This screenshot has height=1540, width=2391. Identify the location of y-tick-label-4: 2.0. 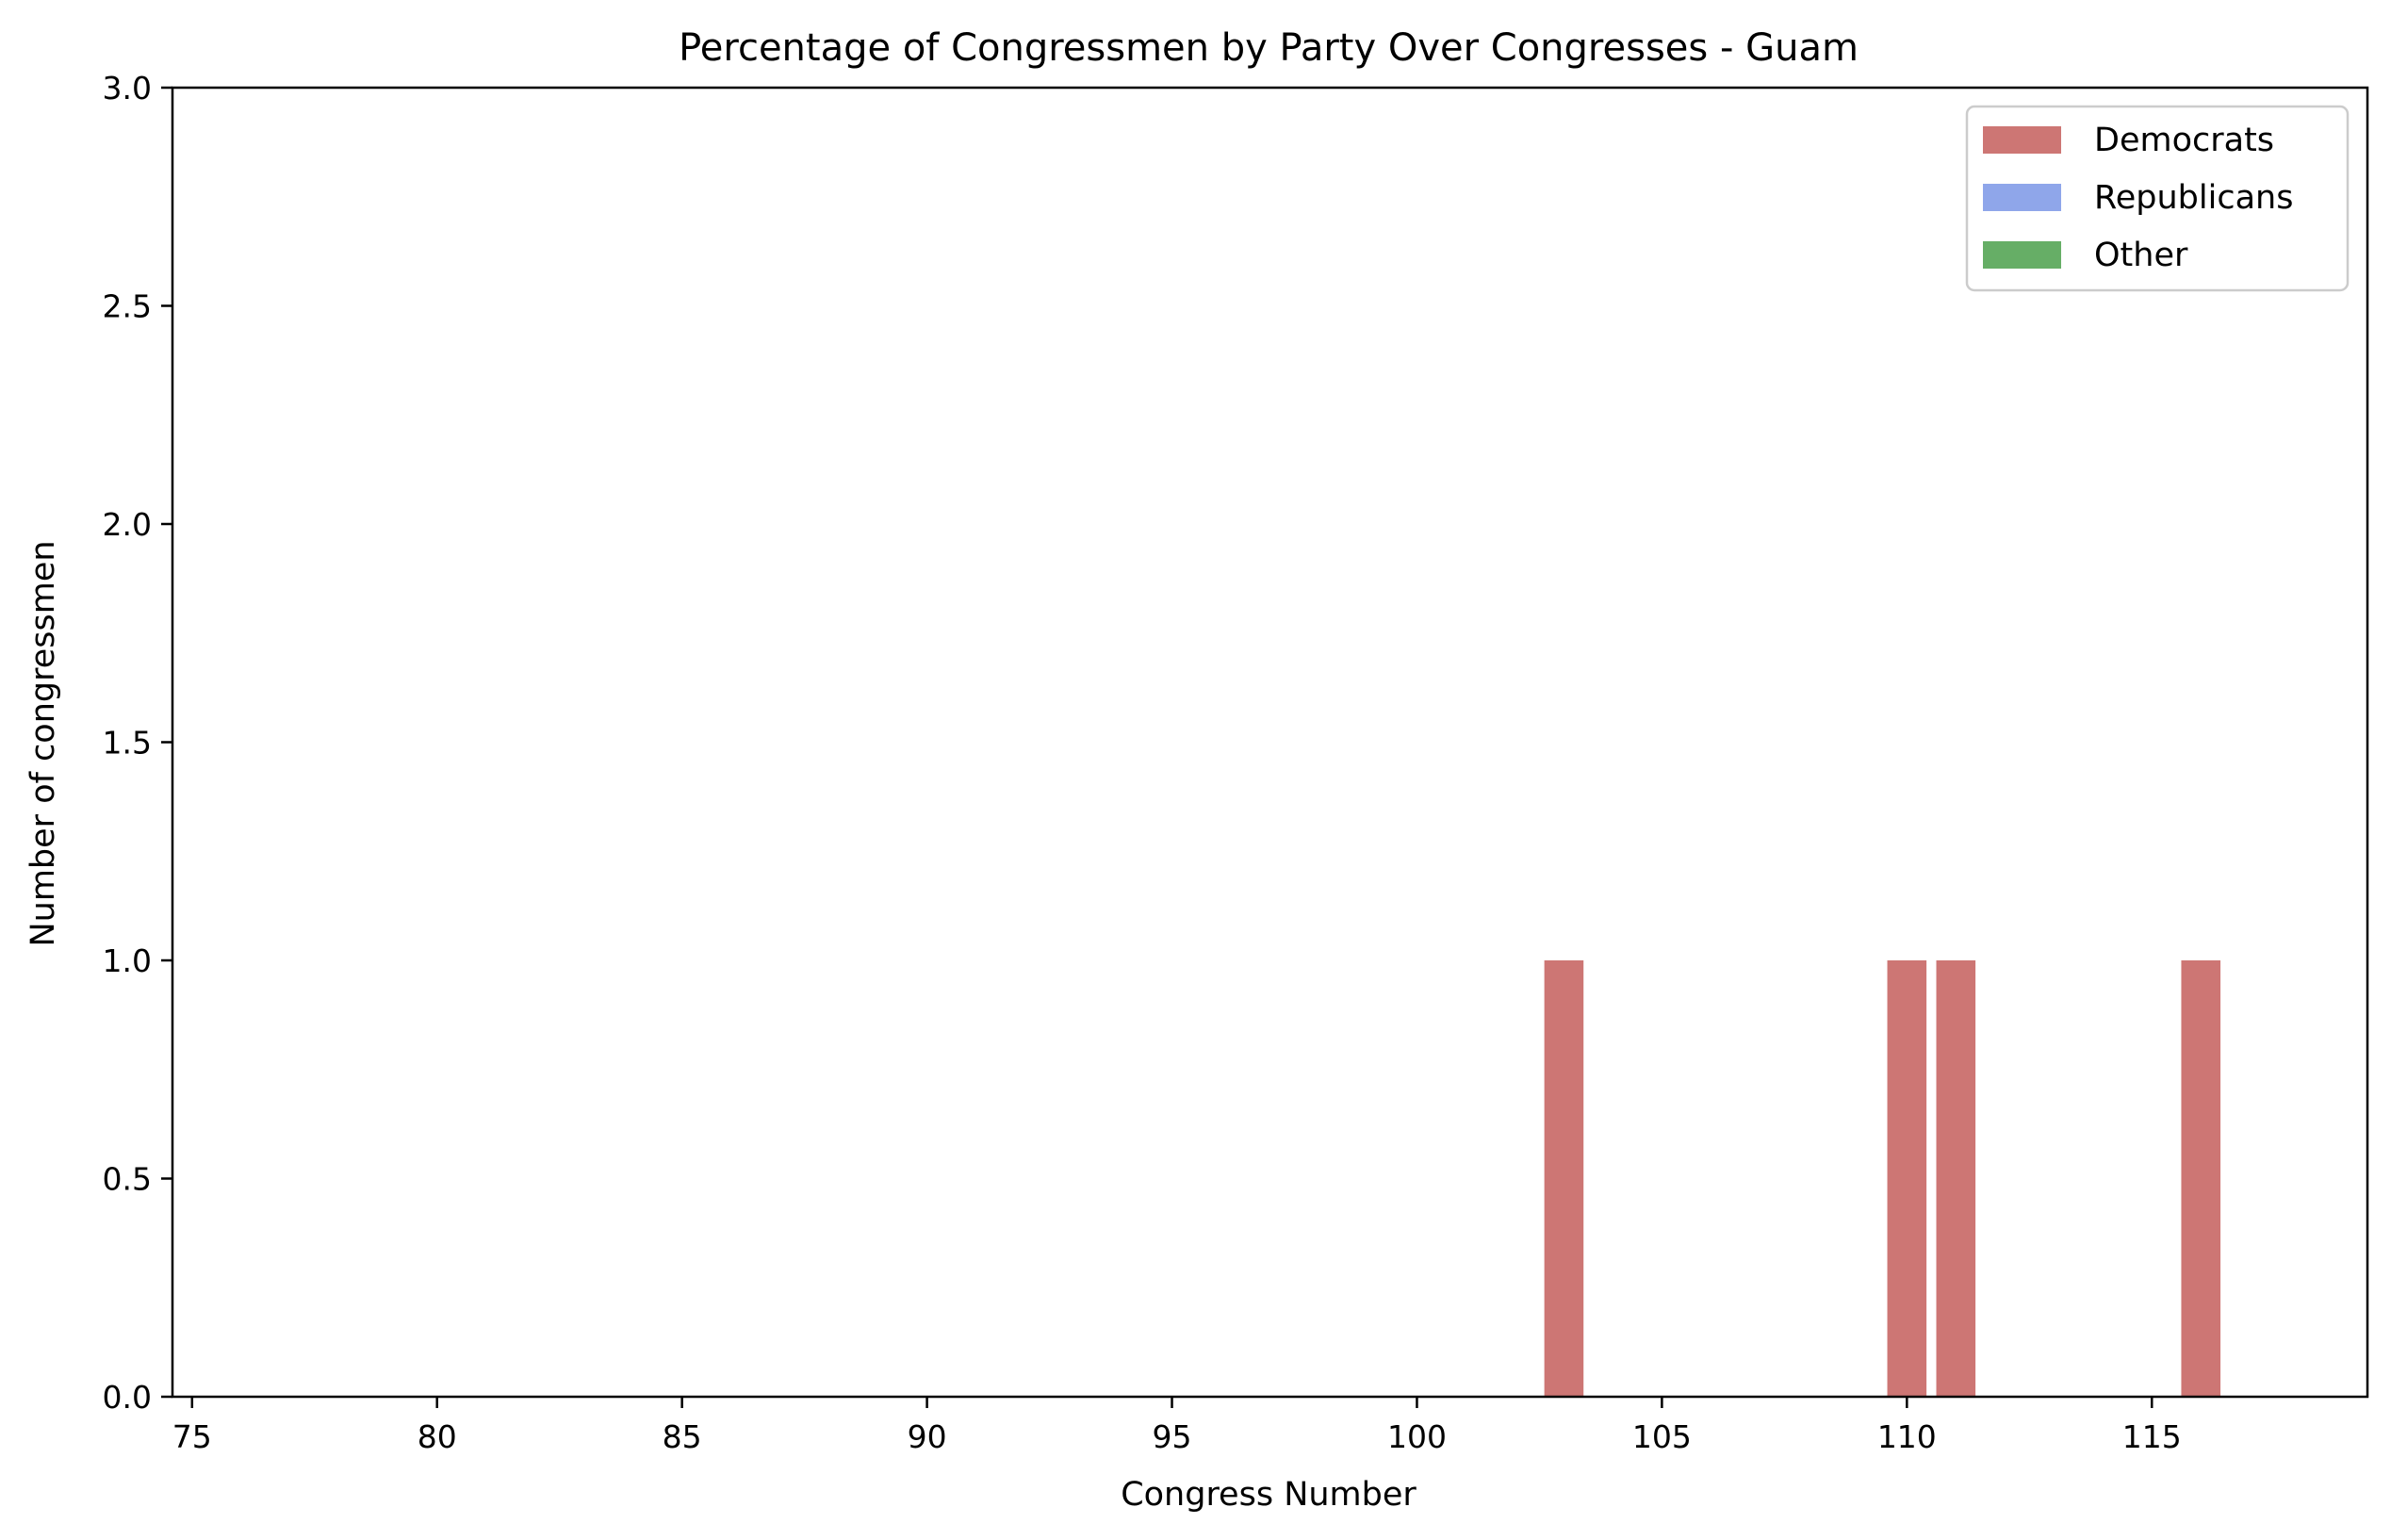
(127, 524).